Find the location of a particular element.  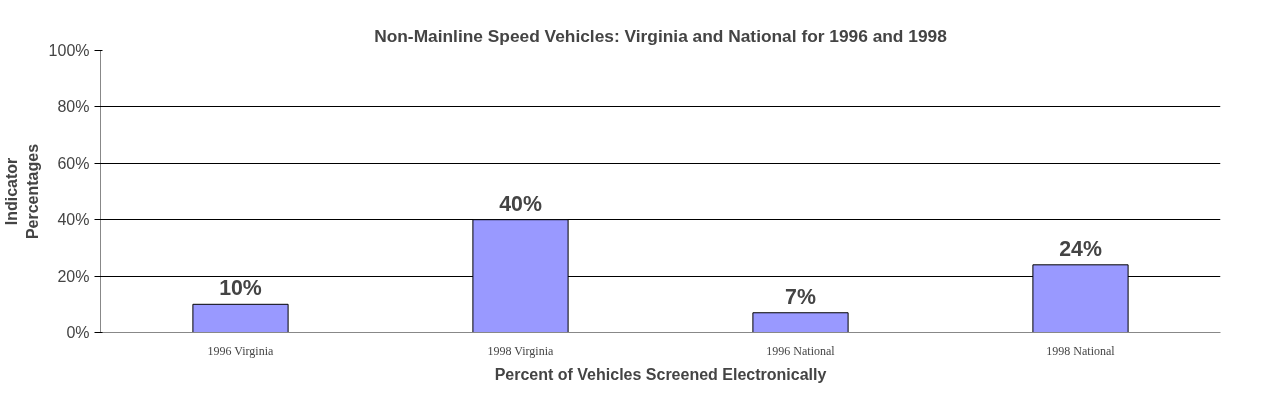

data-label: 24% is located at coordinates (1080, 248).